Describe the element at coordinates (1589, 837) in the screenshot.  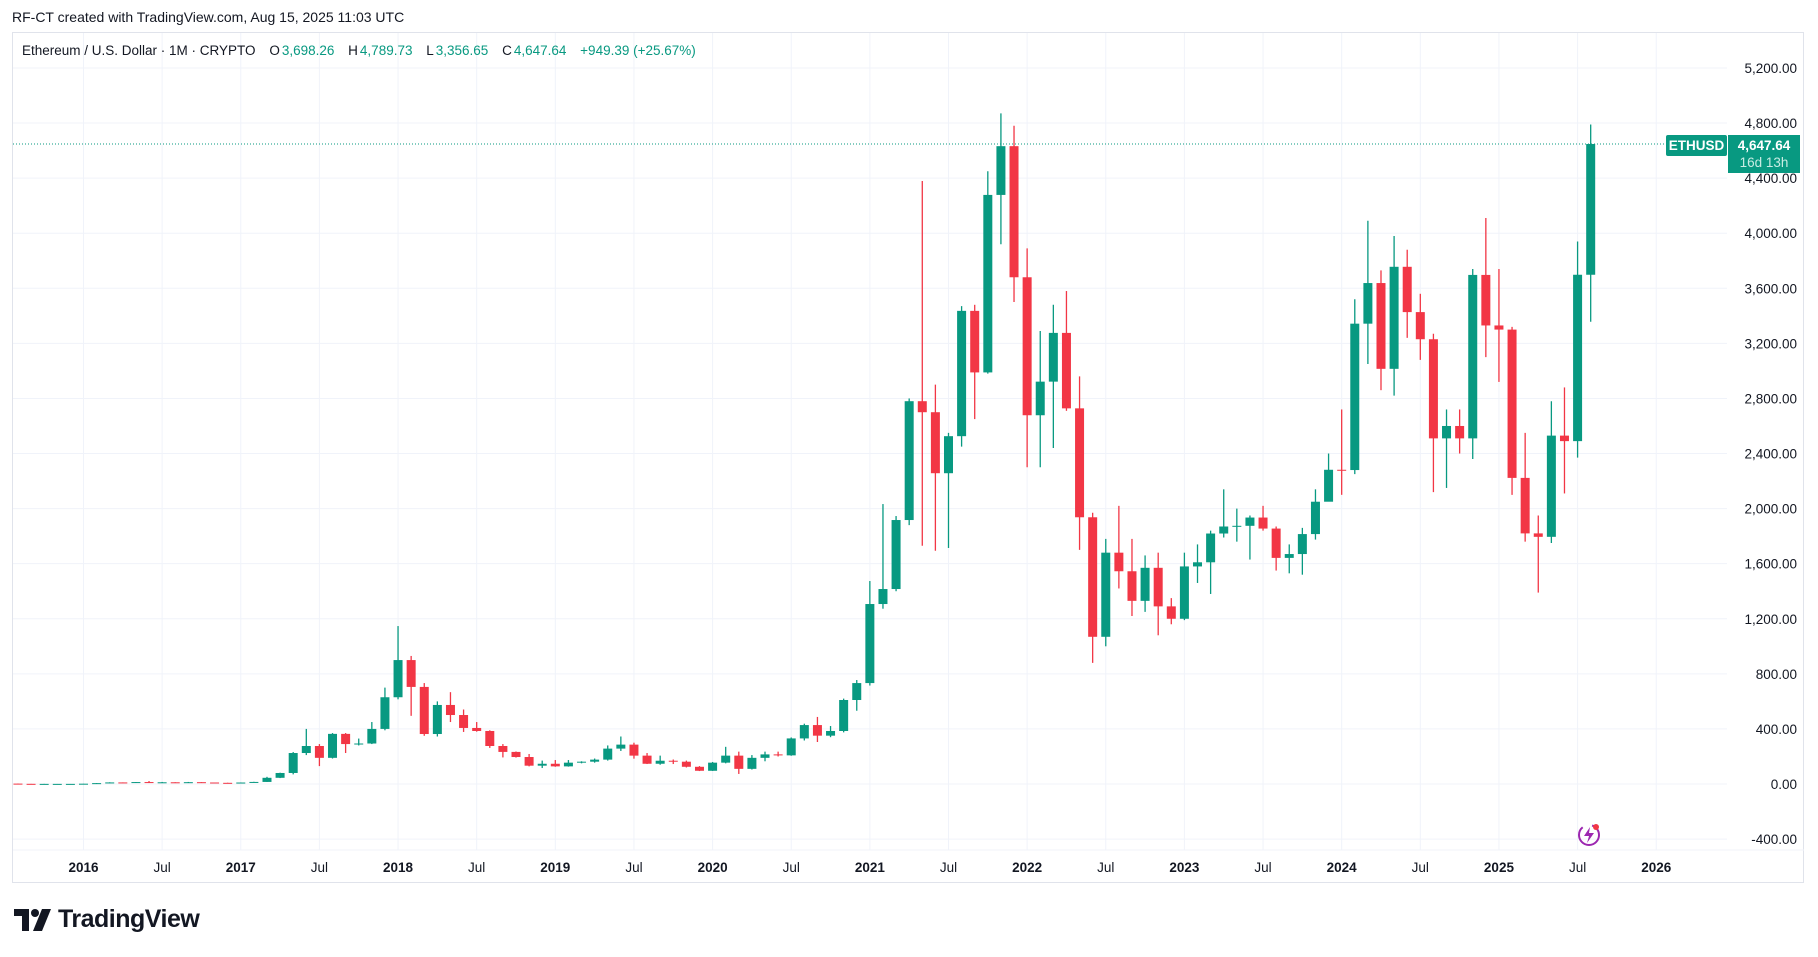
I see `lightning-badge-icon` at that location.